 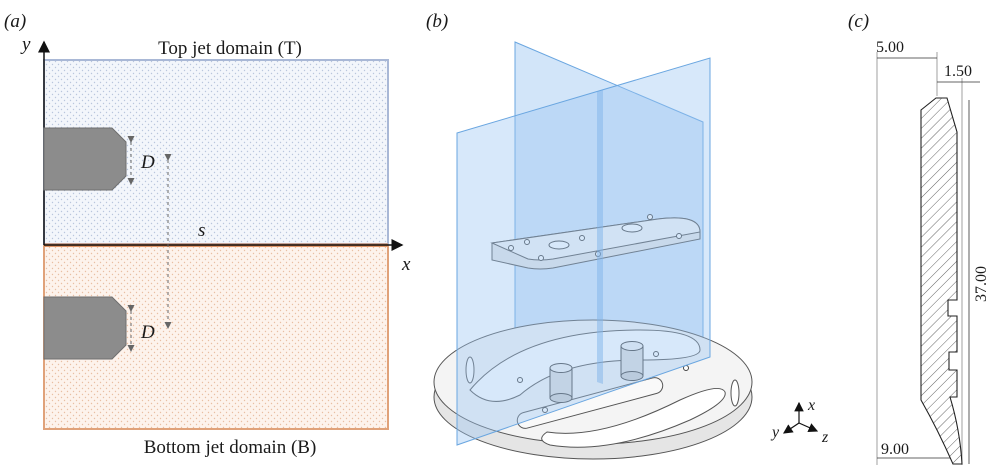 I want to click on x-axis-label: x, so click(x=406, y=264).